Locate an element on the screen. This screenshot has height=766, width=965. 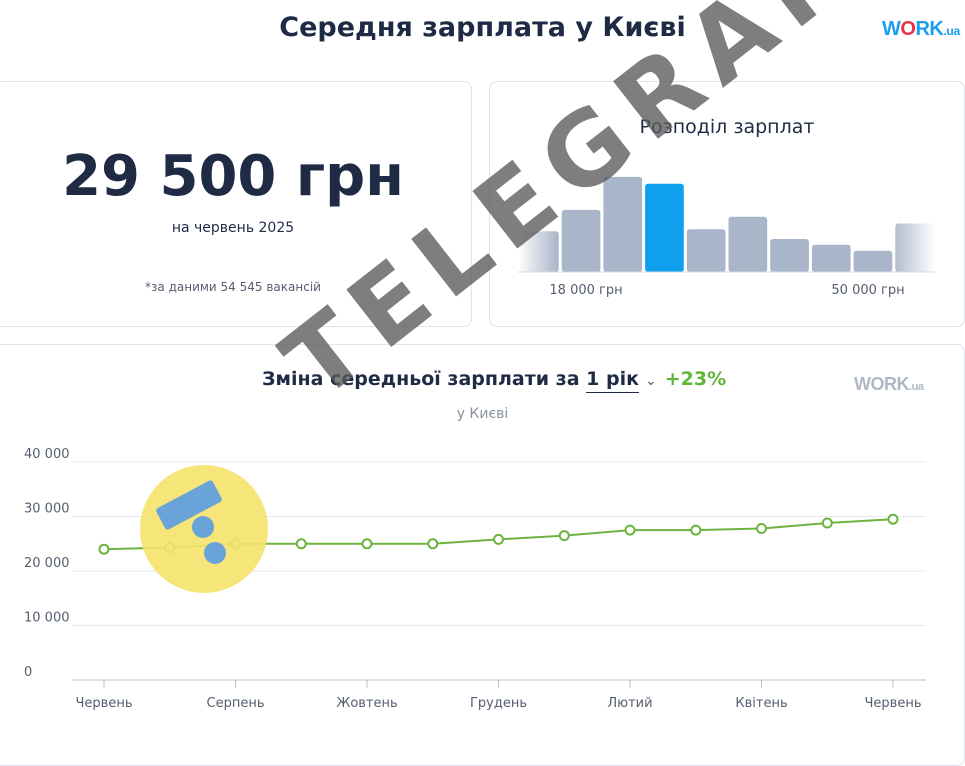
trend-title-text: Зміна середньої зарплати за is located at coordinates (421, 379).